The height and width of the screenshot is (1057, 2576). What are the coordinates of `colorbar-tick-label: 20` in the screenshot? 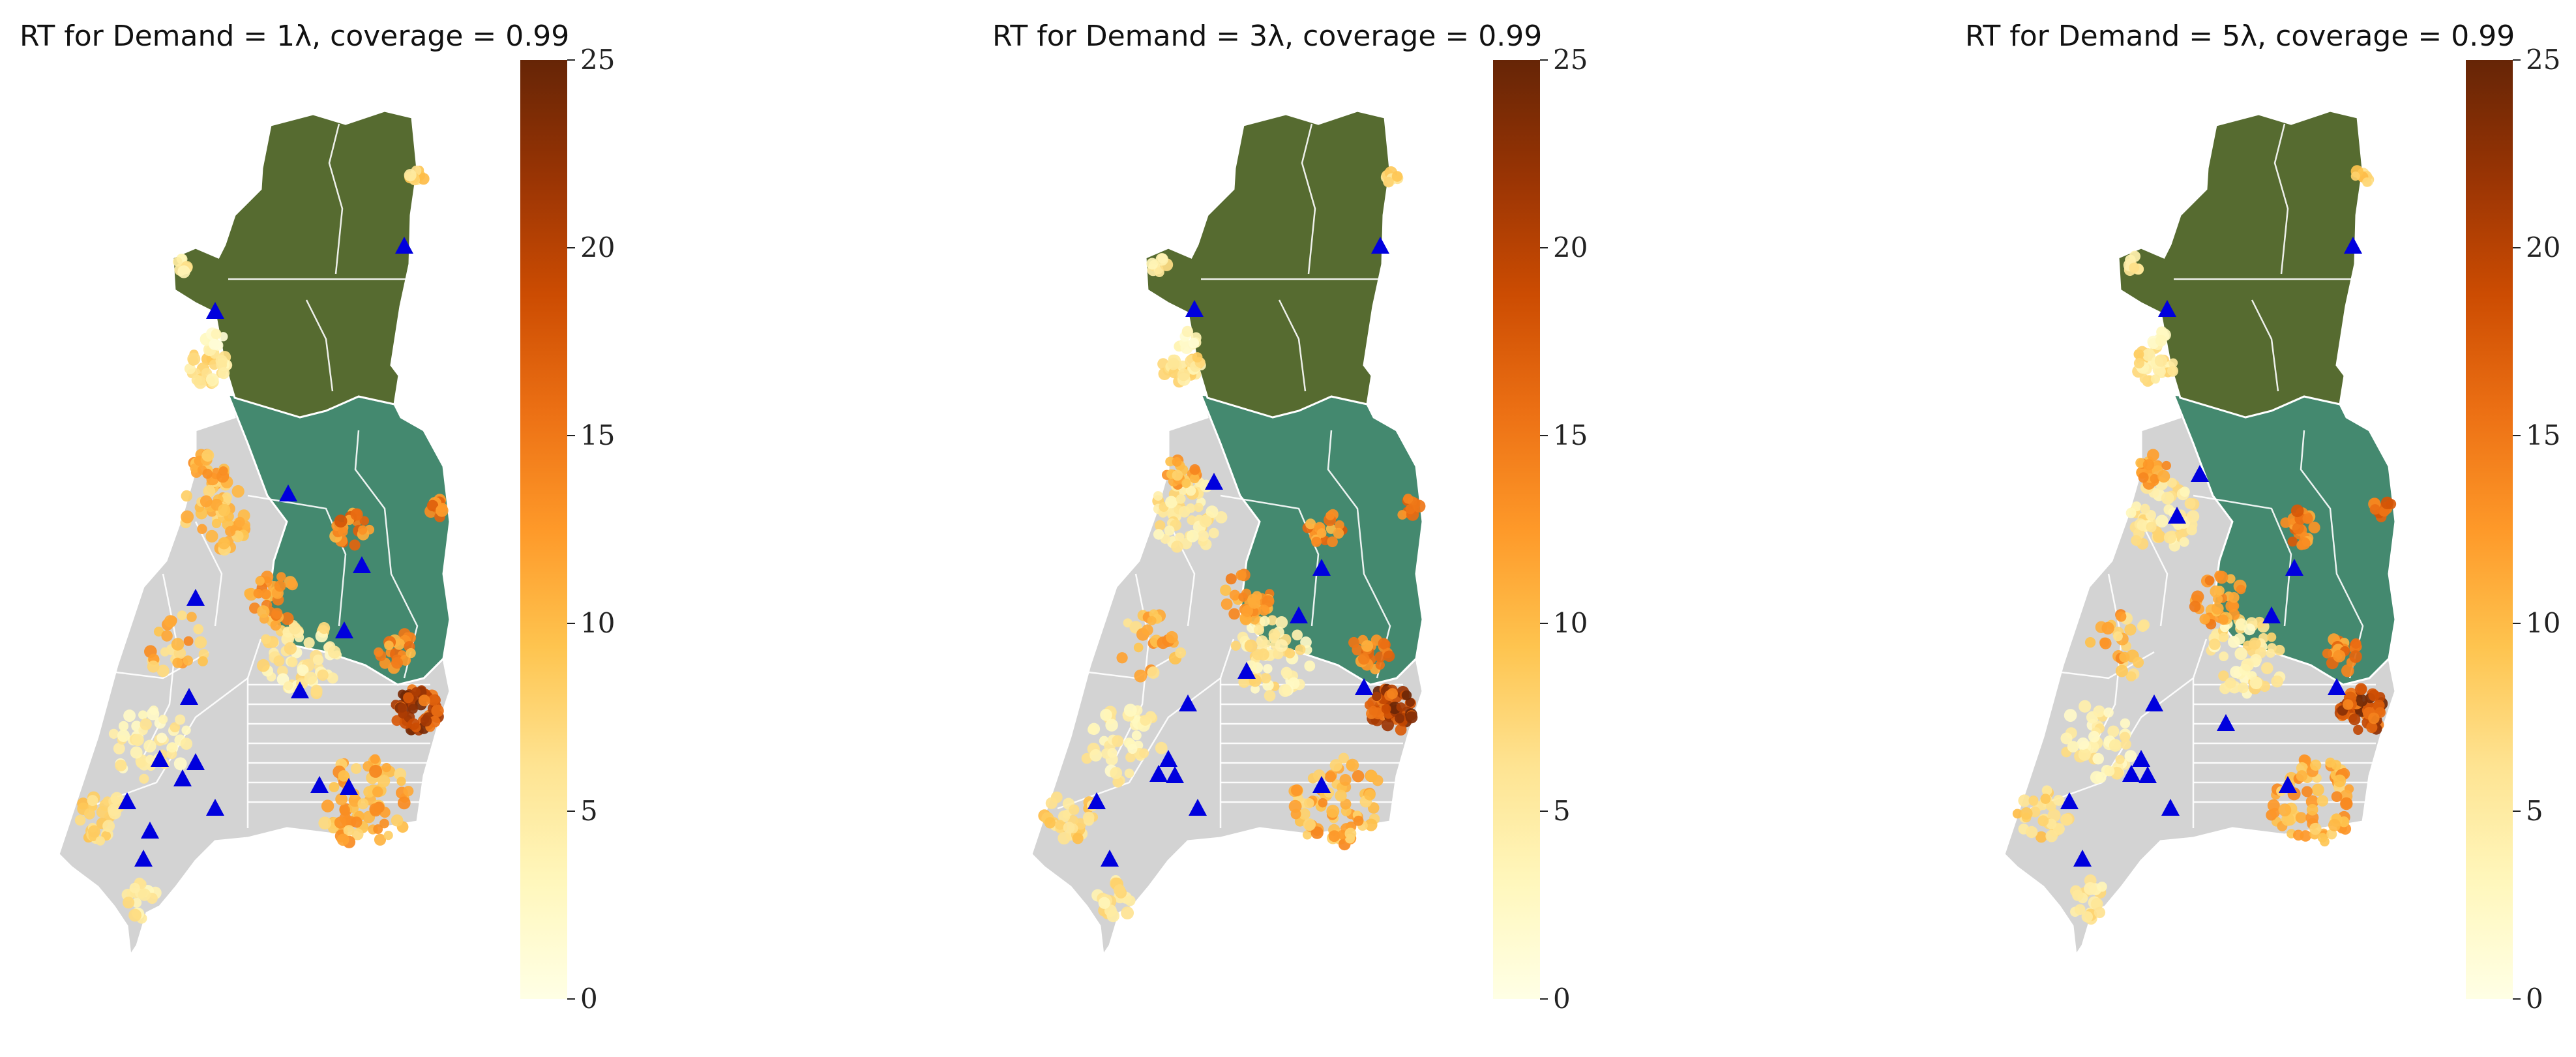 It's located at (2543, 247).